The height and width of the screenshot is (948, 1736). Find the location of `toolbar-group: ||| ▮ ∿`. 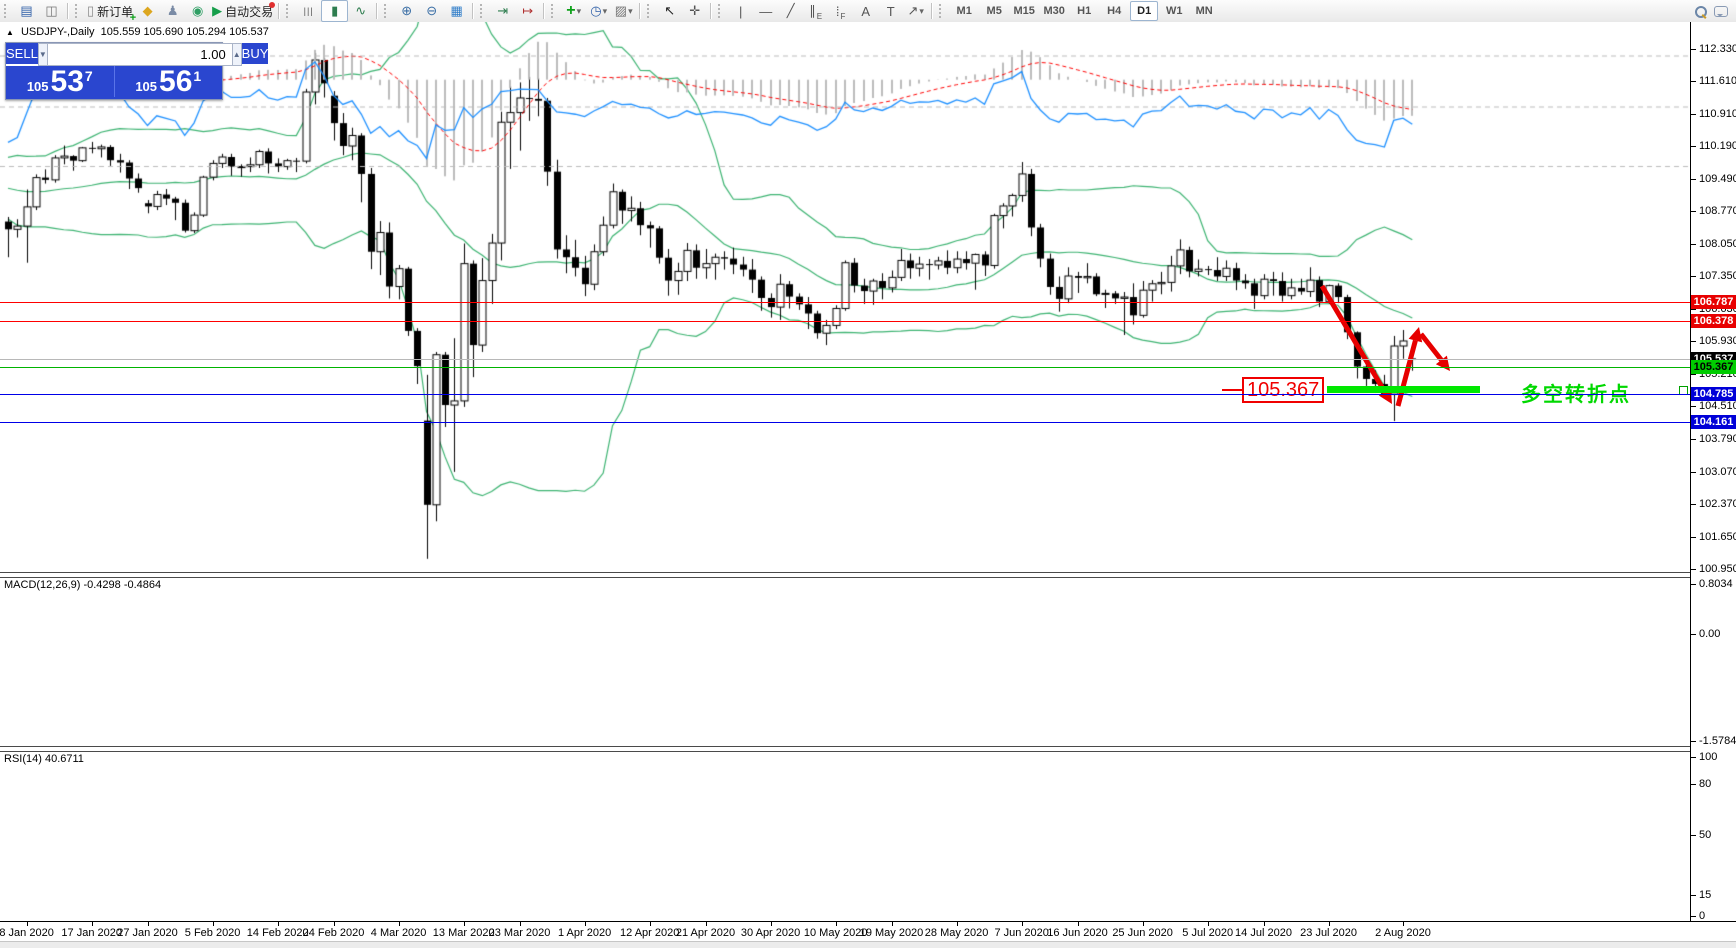

toolbar-group: ||| ▮ ∿ is located at coordinates (331, 11).